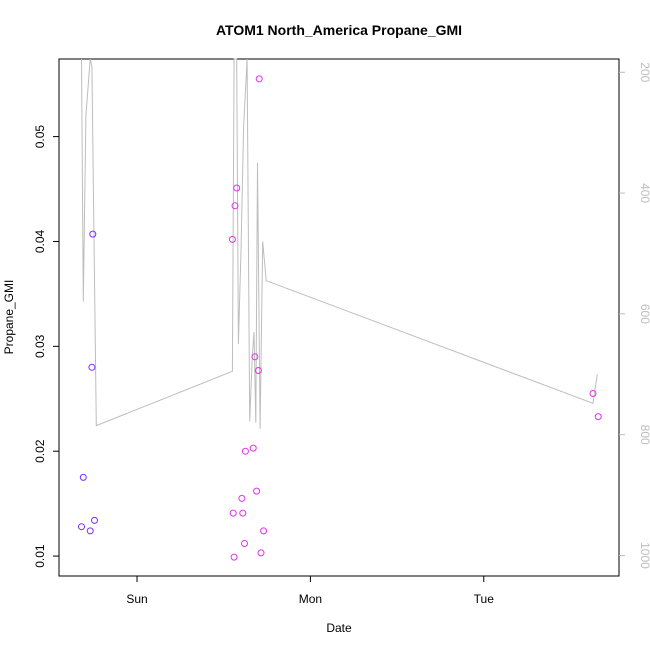 The height and width of the screenshot is (650, 650). What do you see at coordinates (339, 30) in the screenshot?
I see `chart-title: ATOM1 North_America Propane_GMI` at bounding box center [339, 30].